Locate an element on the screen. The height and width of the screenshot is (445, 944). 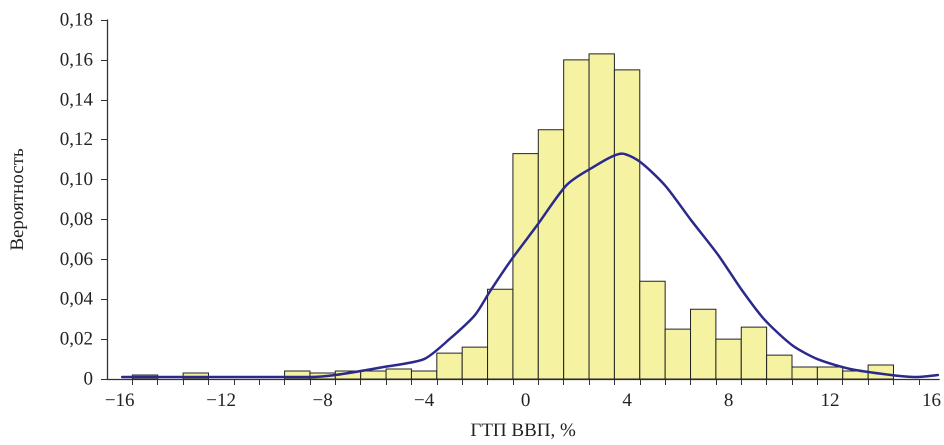
y-tick-label: 0,14 is located at coordinates (77, 99).